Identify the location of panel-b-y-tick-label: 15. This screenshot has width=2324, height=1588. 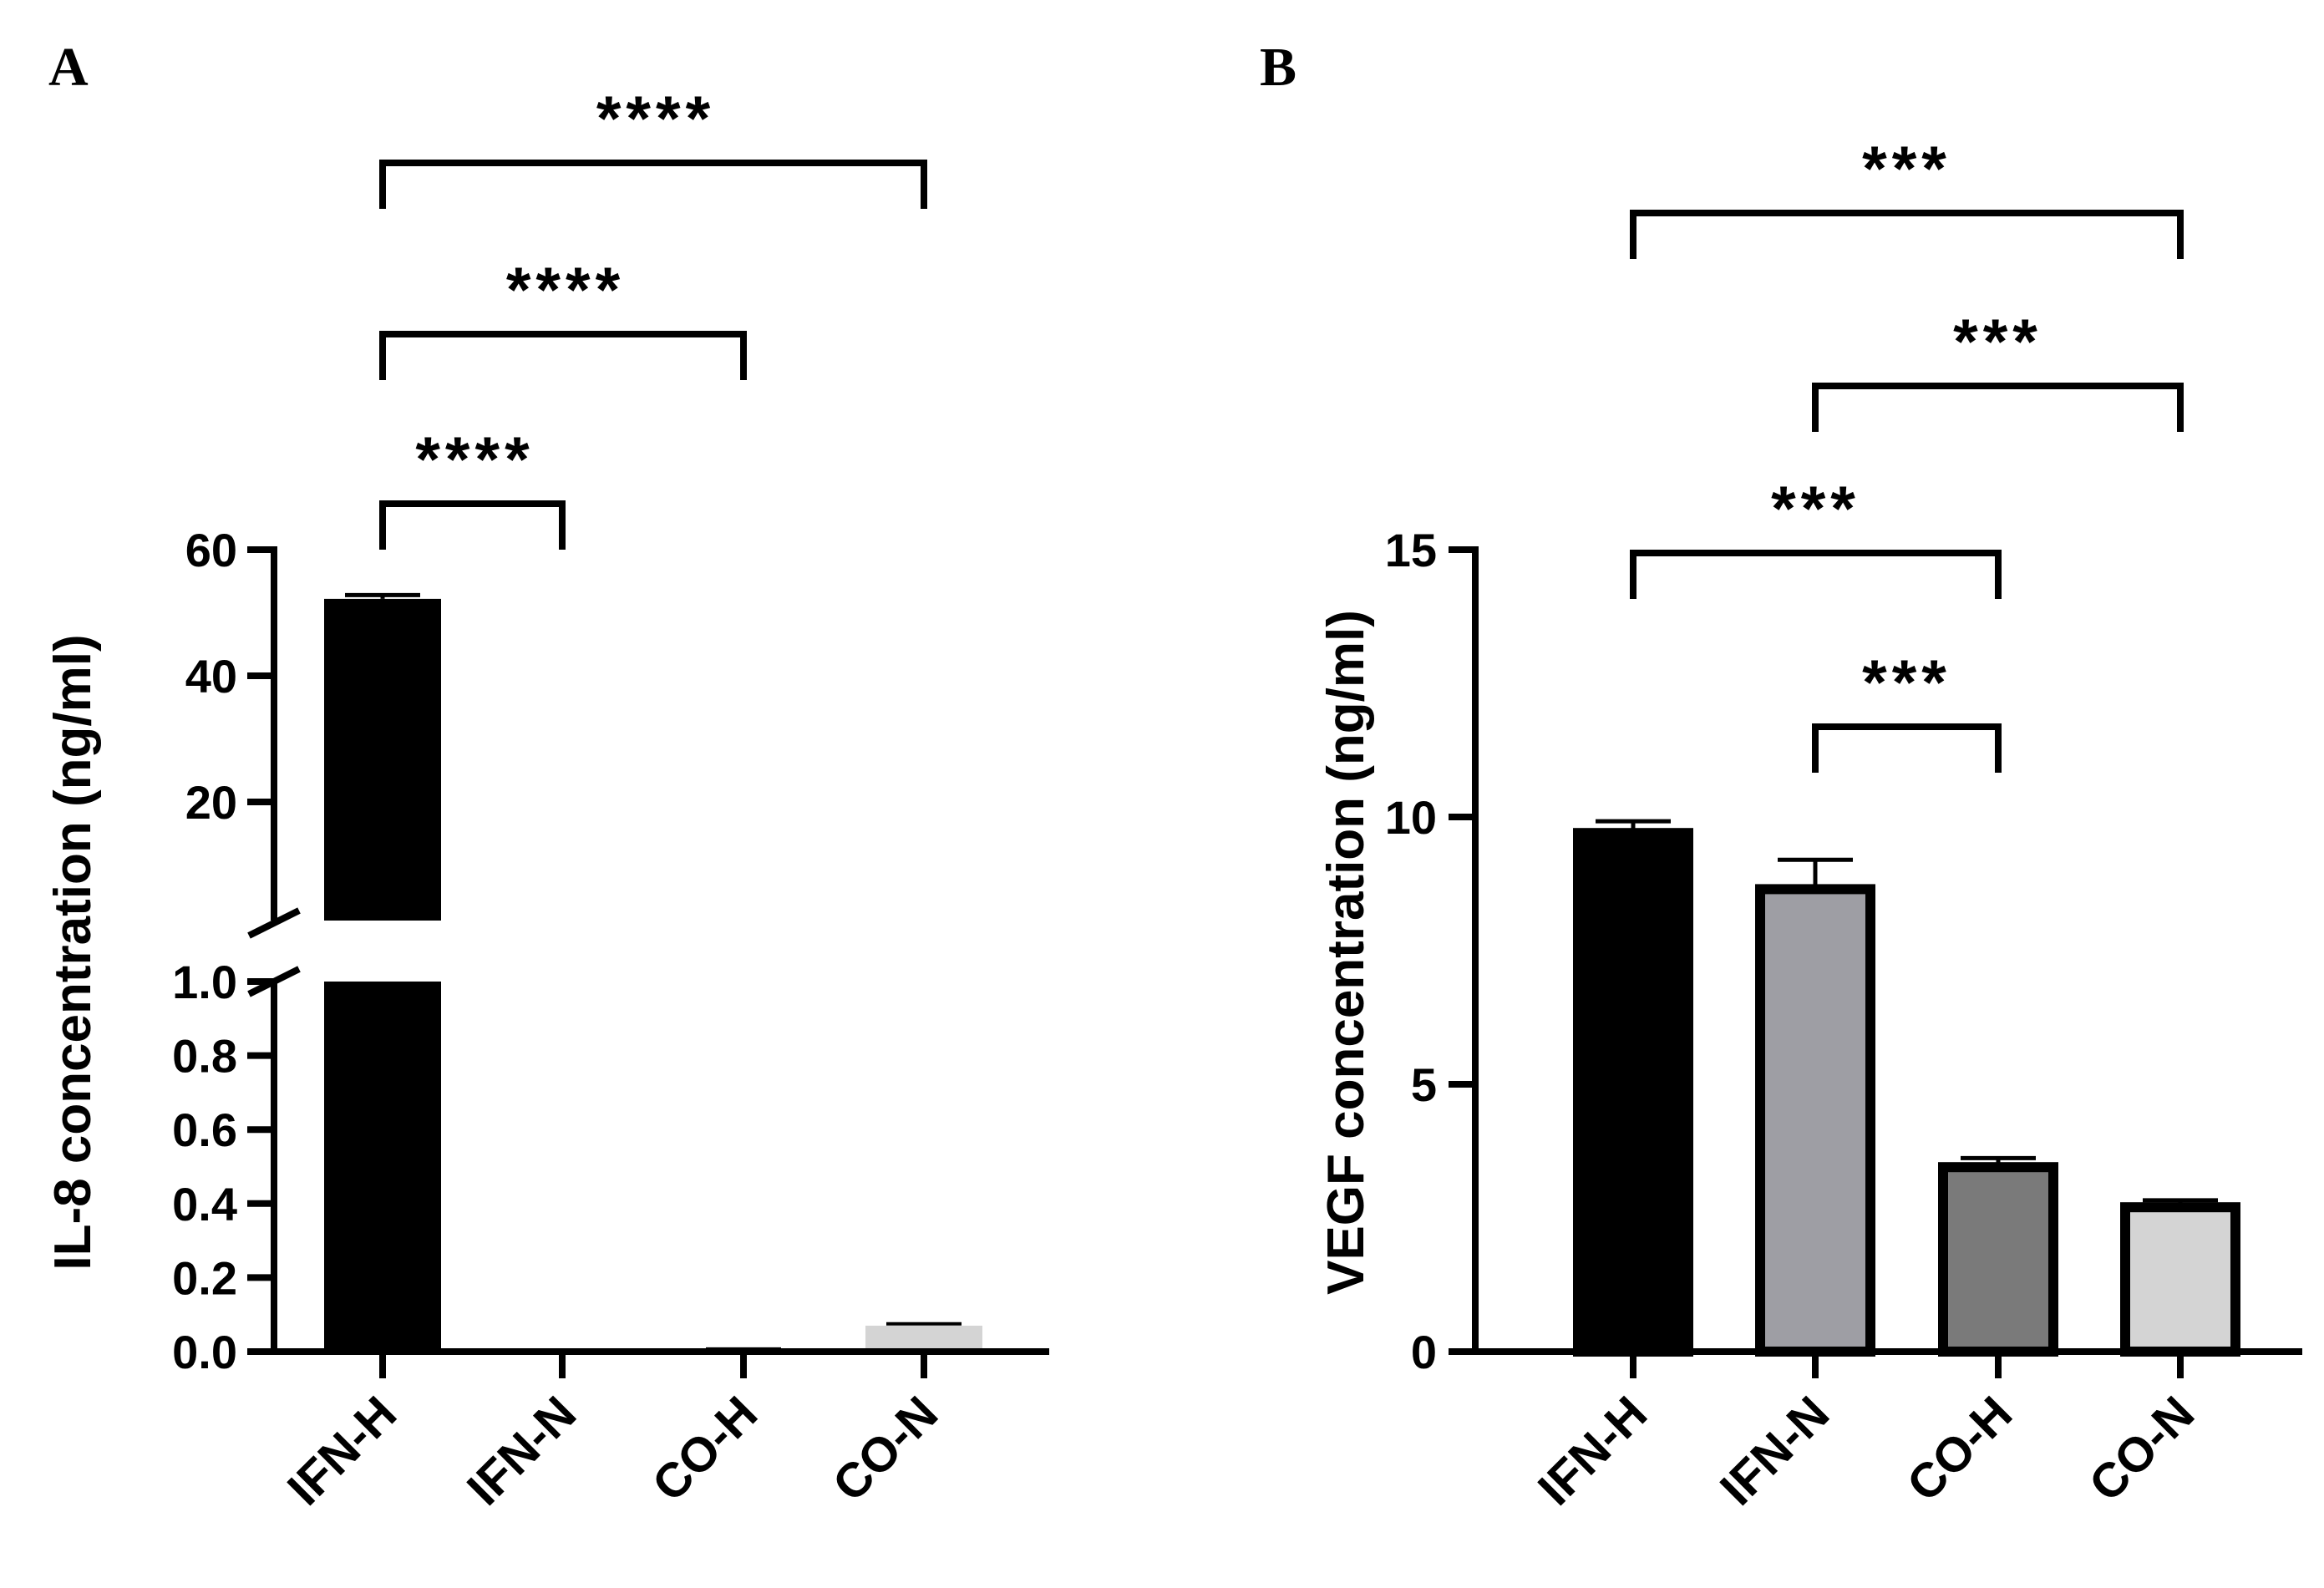
(1411, 550).